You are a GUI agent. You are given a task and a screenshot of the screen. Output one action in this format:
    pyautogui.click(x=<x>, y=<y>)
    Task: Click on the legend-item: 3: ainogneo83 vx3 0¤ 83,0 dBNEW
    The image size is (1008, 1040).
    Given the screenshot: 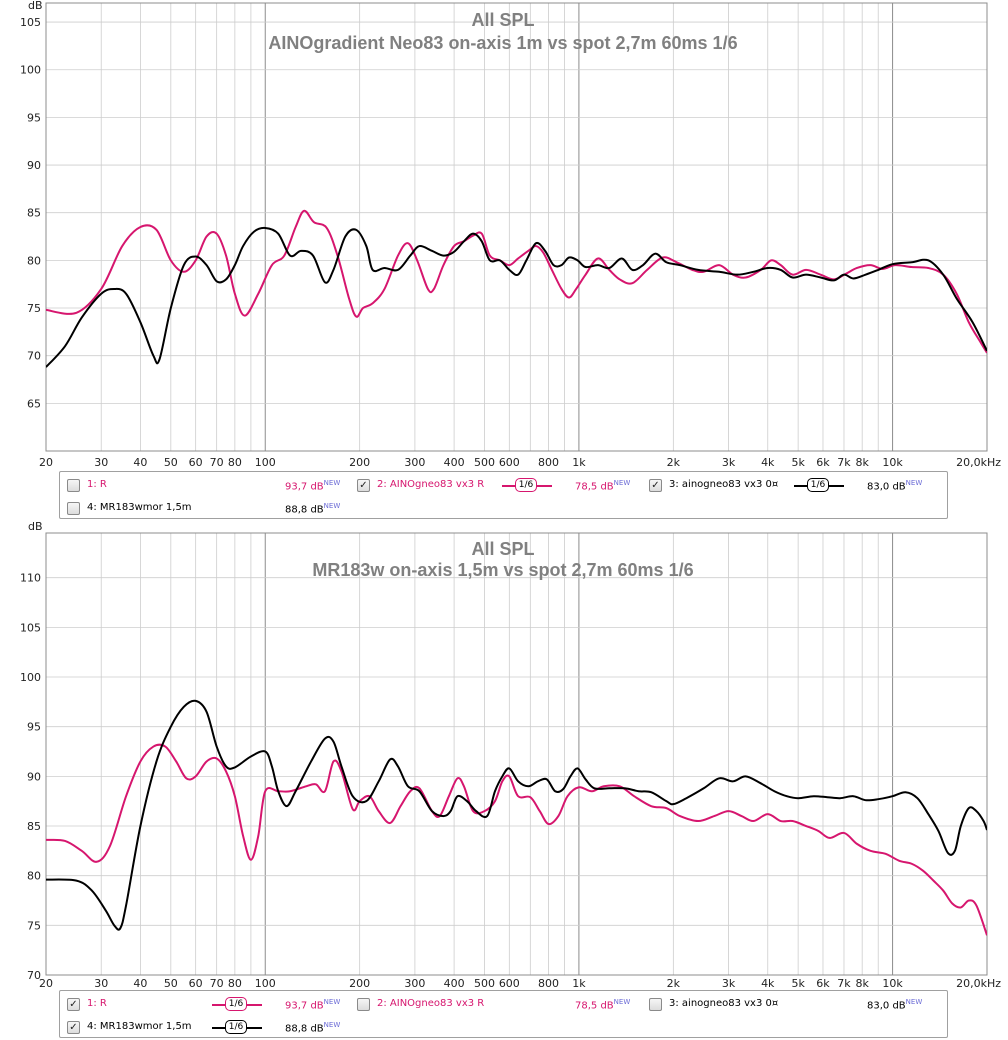 What is the action you would take?
    pyautogui.click(x=789, y=1005)
    